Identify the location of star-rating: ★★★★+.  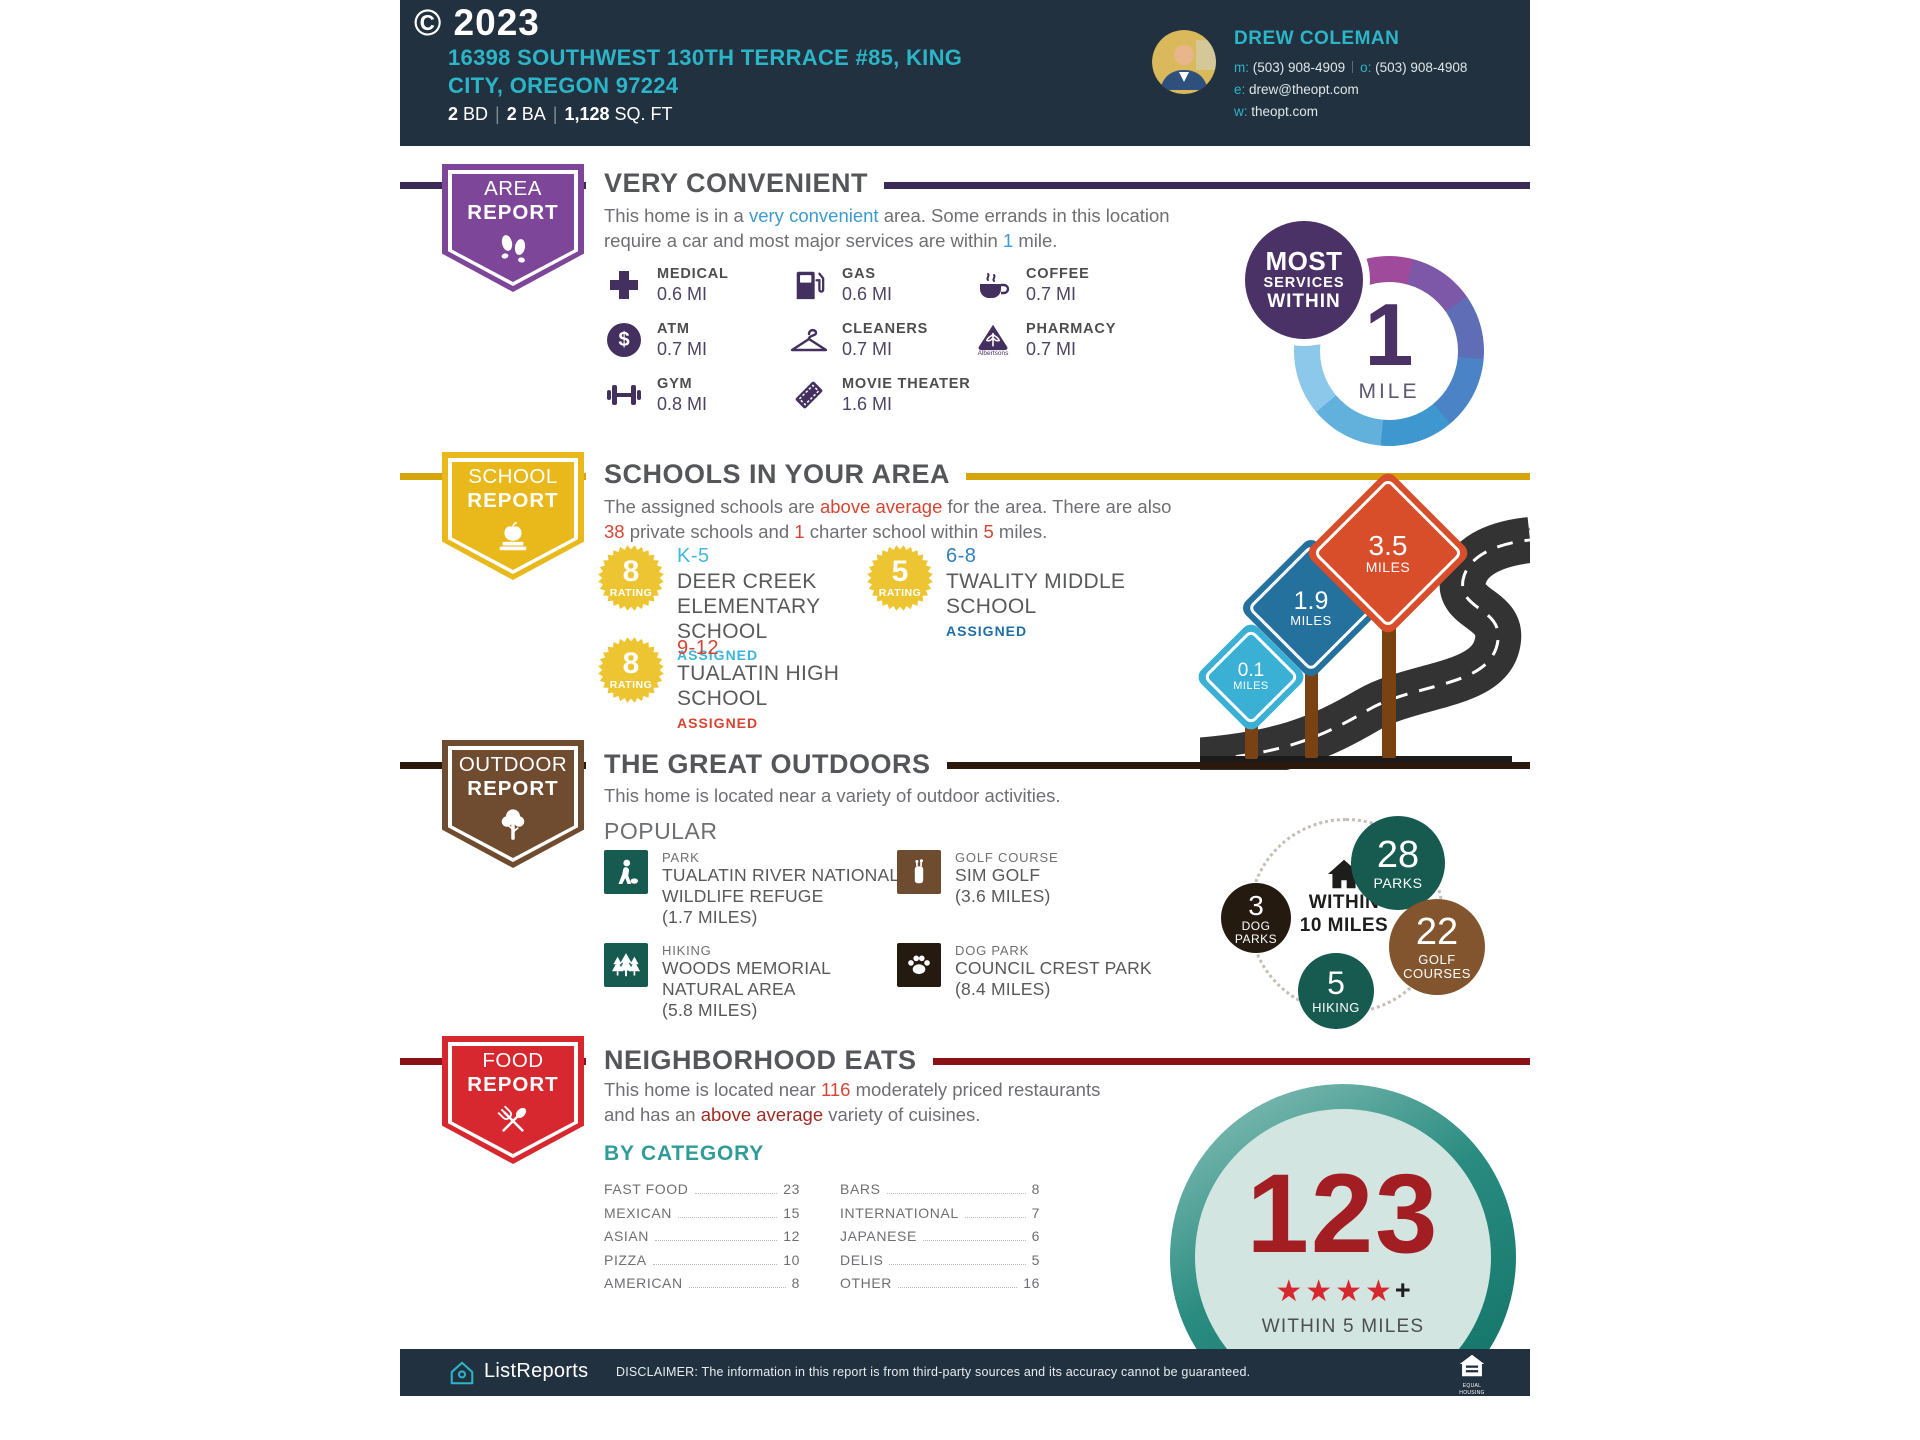
(1343, 1291).